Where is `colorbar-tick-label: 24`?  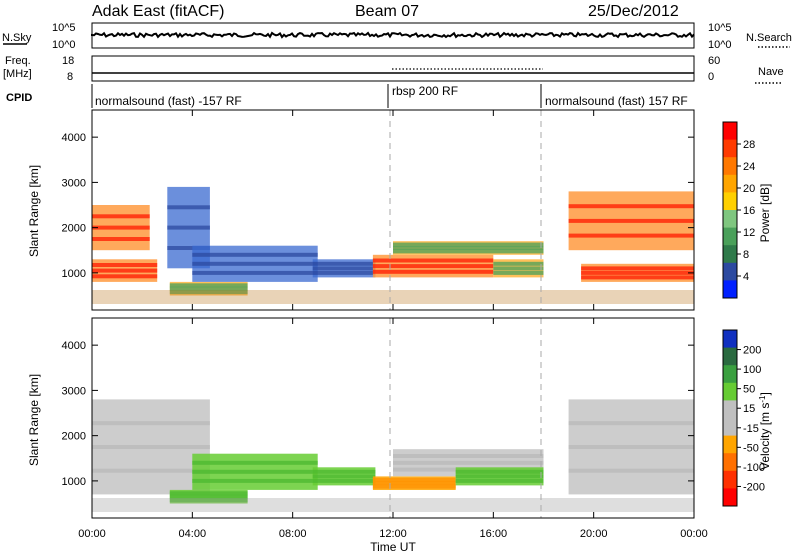 colorbar-tick-label: 24 is located at coordinates (749, 167).